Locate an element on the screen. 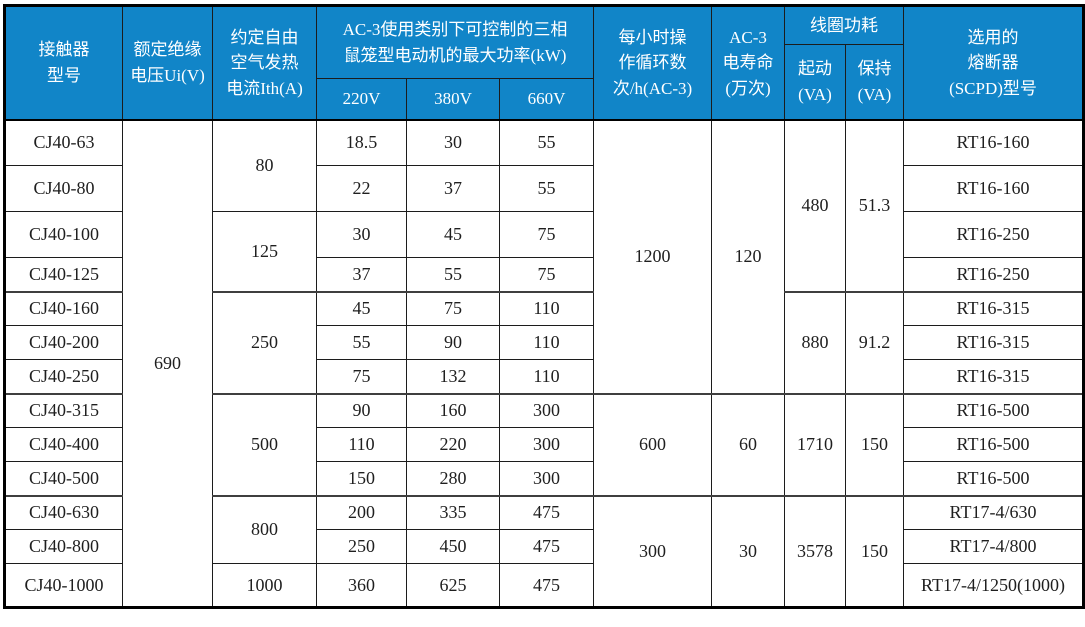 The height and width of the screenshot is (627, 1085). cell-coil-start: 880 is located at coordinates (815, 342).